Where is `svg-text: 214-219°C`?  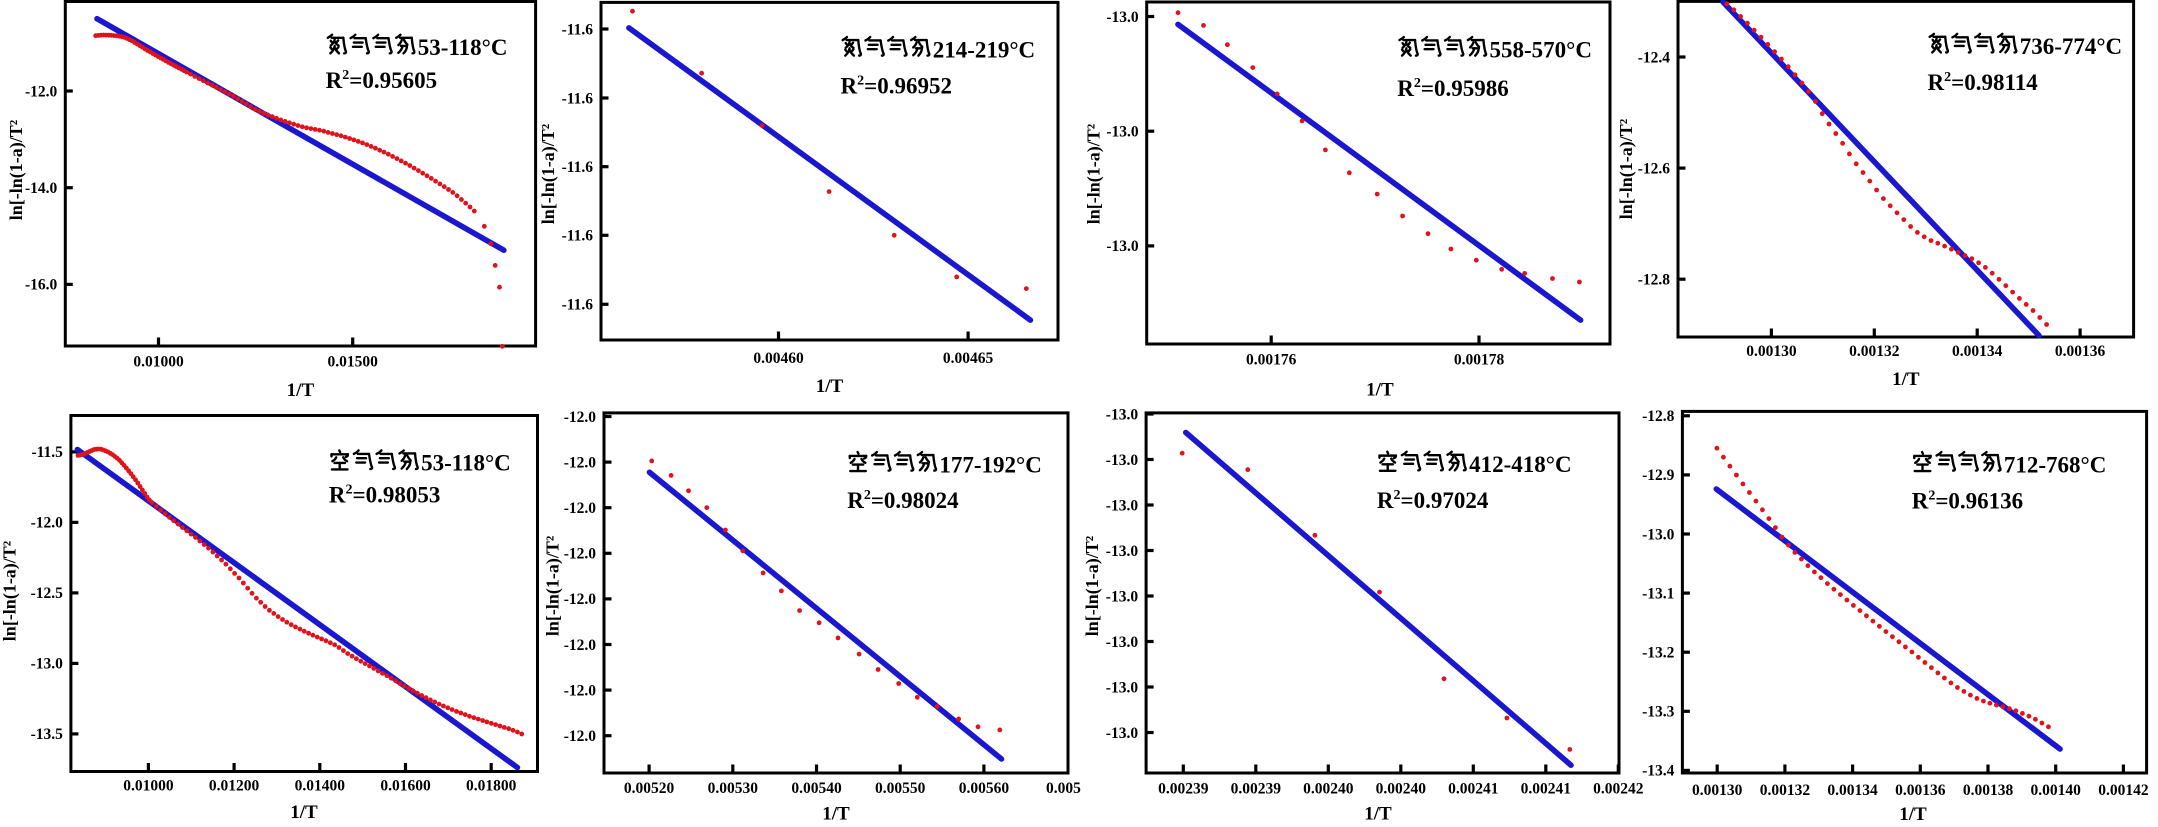 svg-text: 214-219°C is located at coordinates (984, 49).